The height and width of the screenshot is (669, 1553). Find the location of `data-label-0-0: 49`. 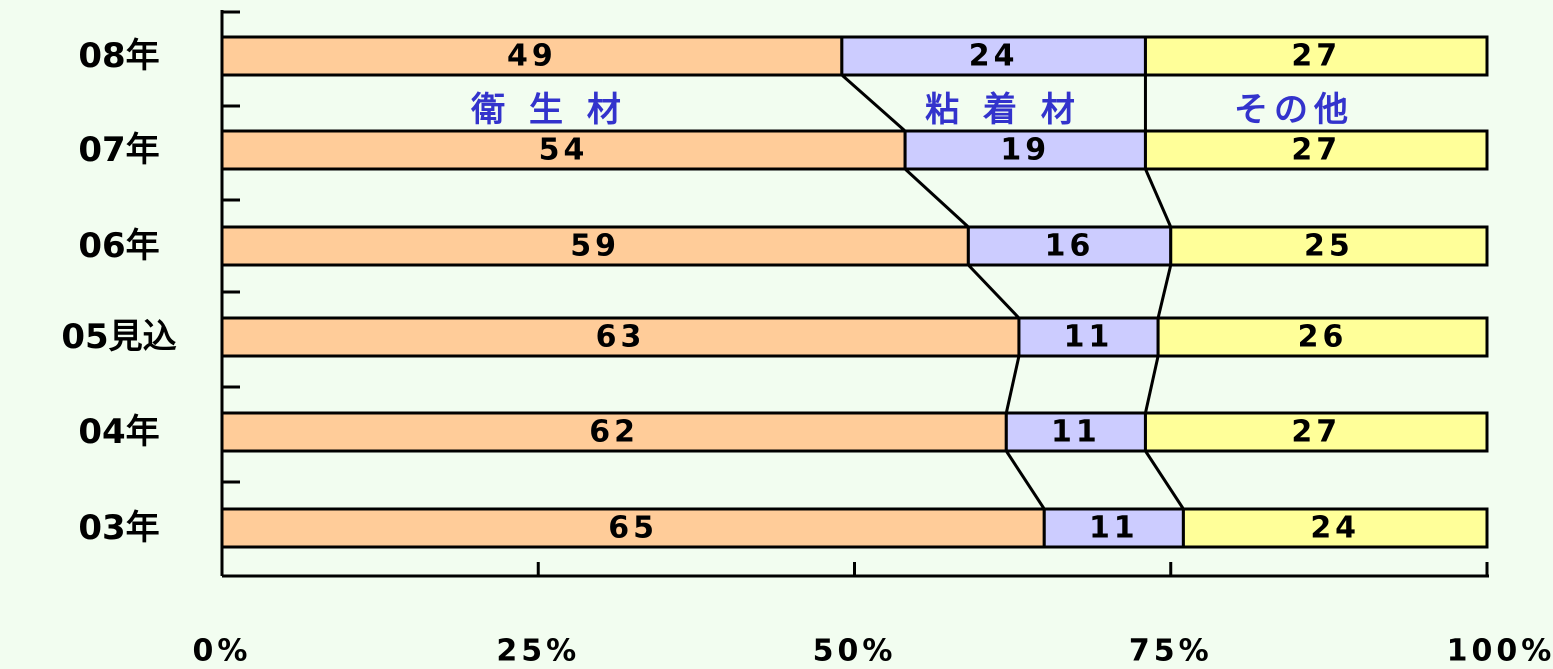

data-label-0-0: 49 is located at coordinates (532, 56).